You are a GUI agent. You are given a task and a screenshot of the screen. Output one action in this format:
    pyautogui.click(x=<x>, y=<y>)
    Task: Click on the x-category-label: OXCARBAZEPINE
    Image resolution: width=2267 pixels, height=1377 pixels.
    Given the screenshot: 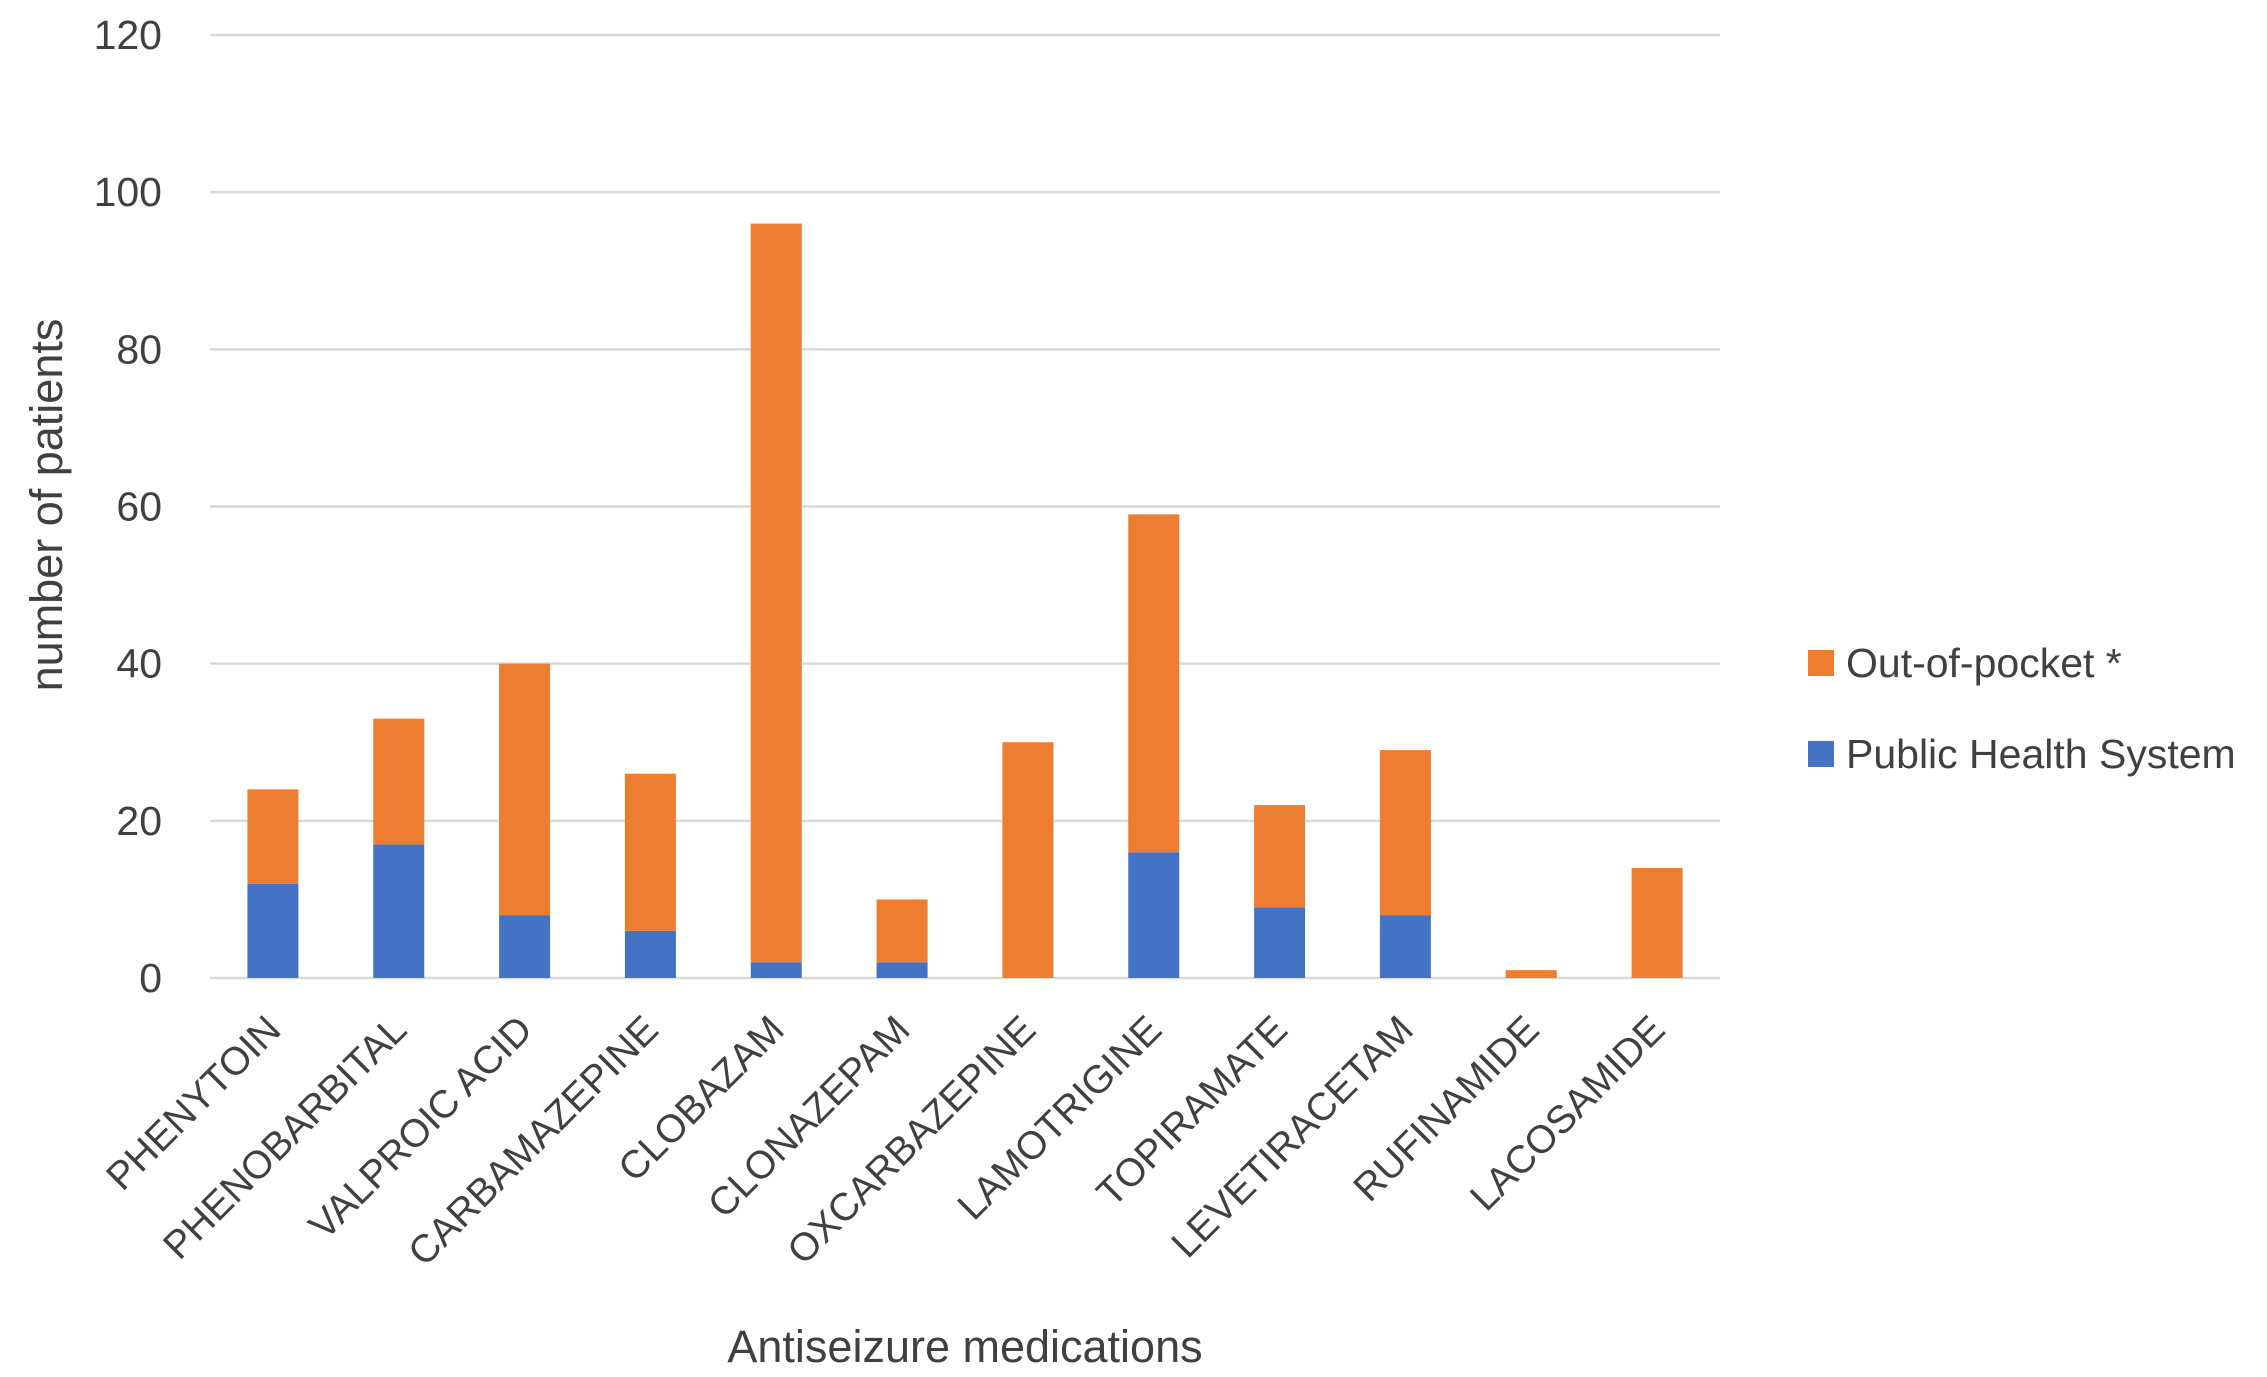 What is the action you would take?
    pyautogui.click(x=911, y=1140)
    